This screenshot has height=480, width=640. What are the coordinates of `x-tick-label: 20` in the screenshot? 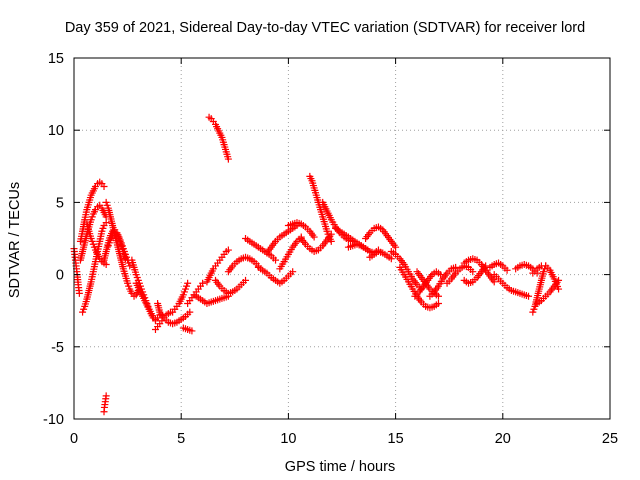 It's located at (503, 439).